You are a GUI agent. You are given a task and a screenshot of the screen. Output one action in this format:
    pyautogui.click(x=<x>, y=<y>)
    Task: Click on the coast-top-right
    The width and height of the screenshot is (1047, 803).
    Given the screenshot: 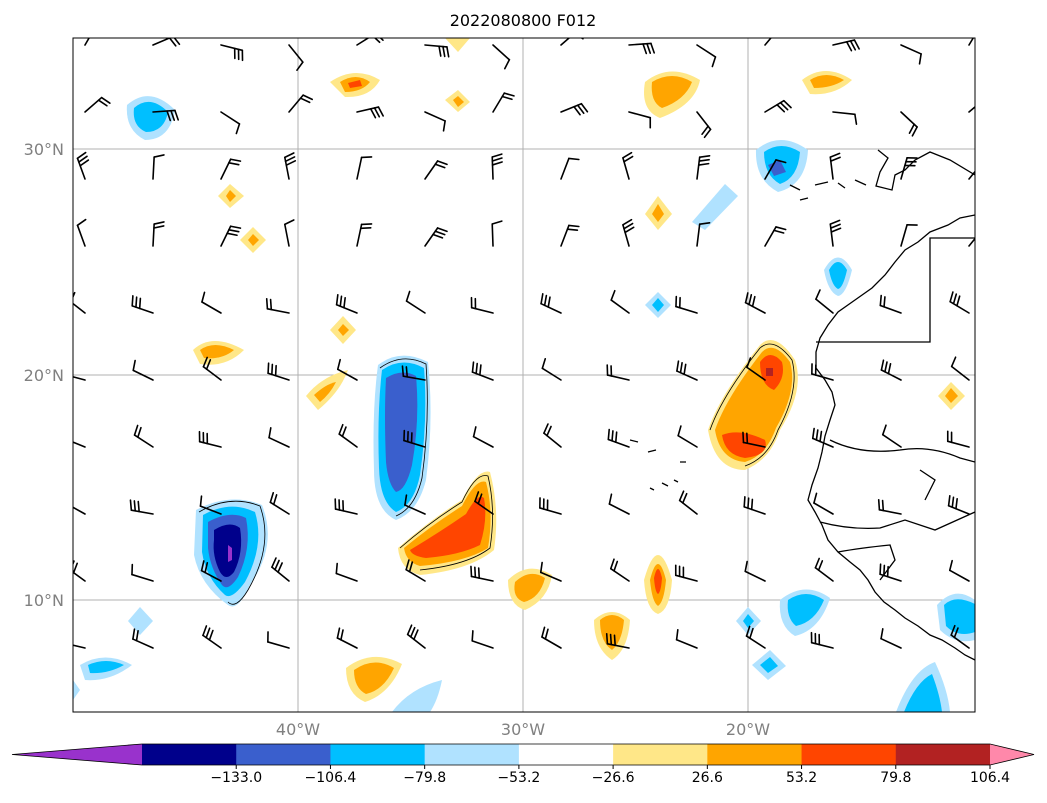 What is the action you would take?
    pyautogui.click(x=925, y=170)
    